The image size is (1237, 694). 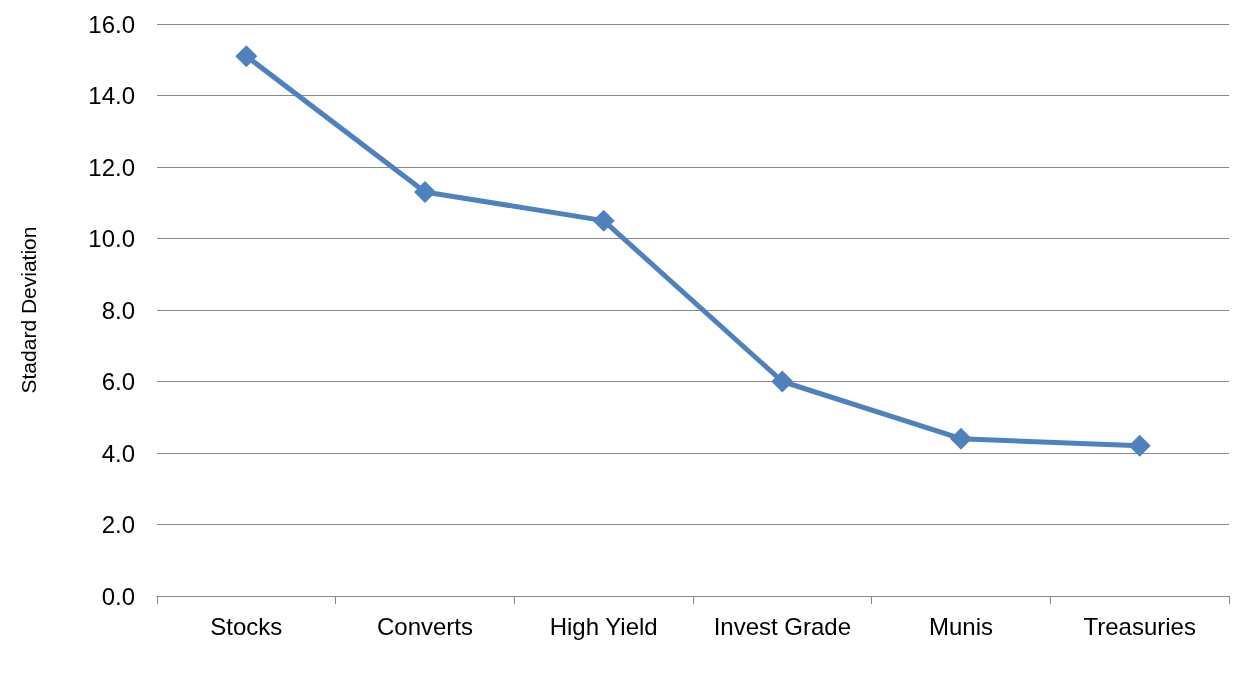 What do you see at coordinates (118, 381) in the screenshot?
I see `y-tick-label: 6.0` at bounding box center [118, 381].